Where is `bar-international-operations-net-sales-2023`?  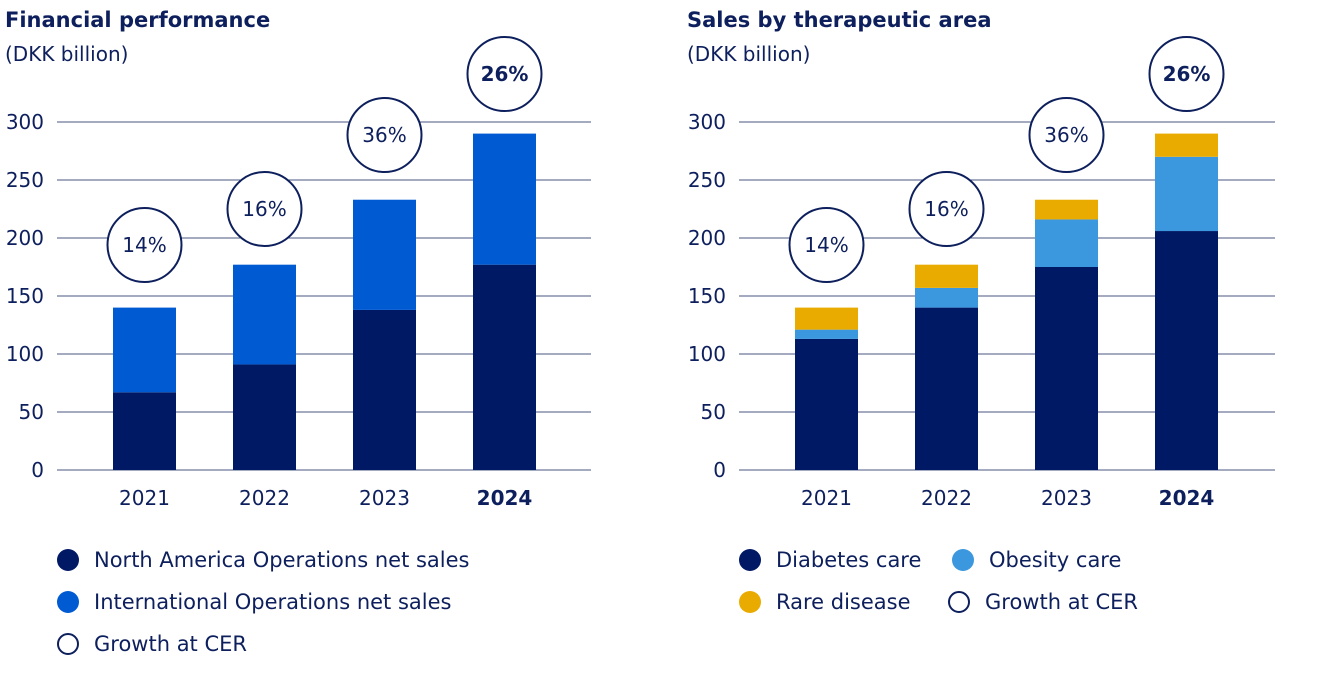
bar-international-operations-net-sales-2023 is located at coordinates (384, 254).